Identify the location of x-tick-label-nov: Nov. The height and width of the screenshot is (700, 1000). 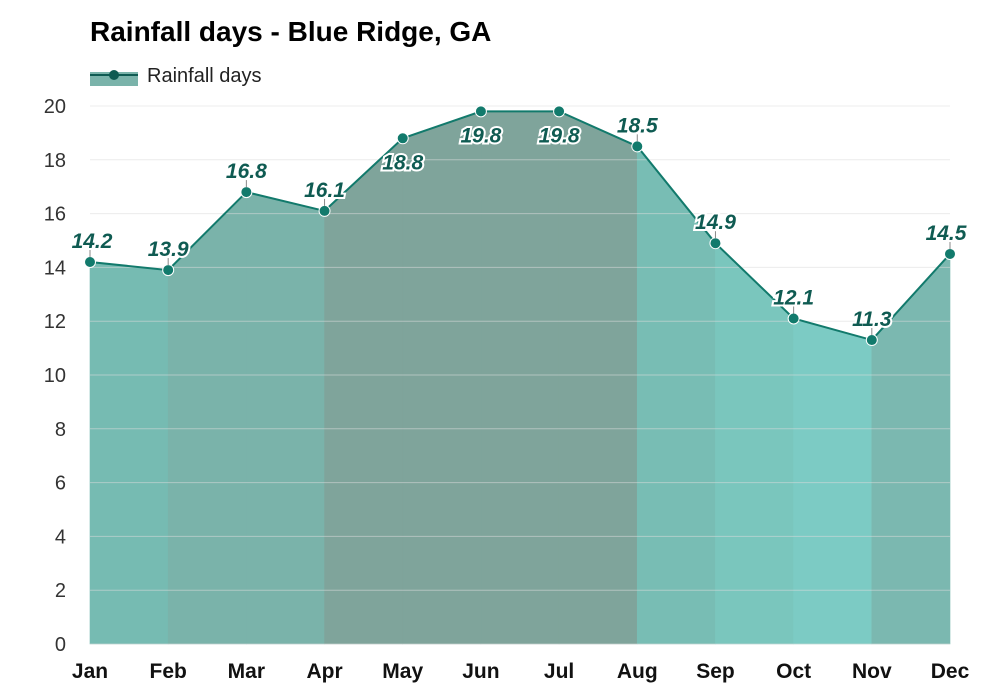
(872, 671).